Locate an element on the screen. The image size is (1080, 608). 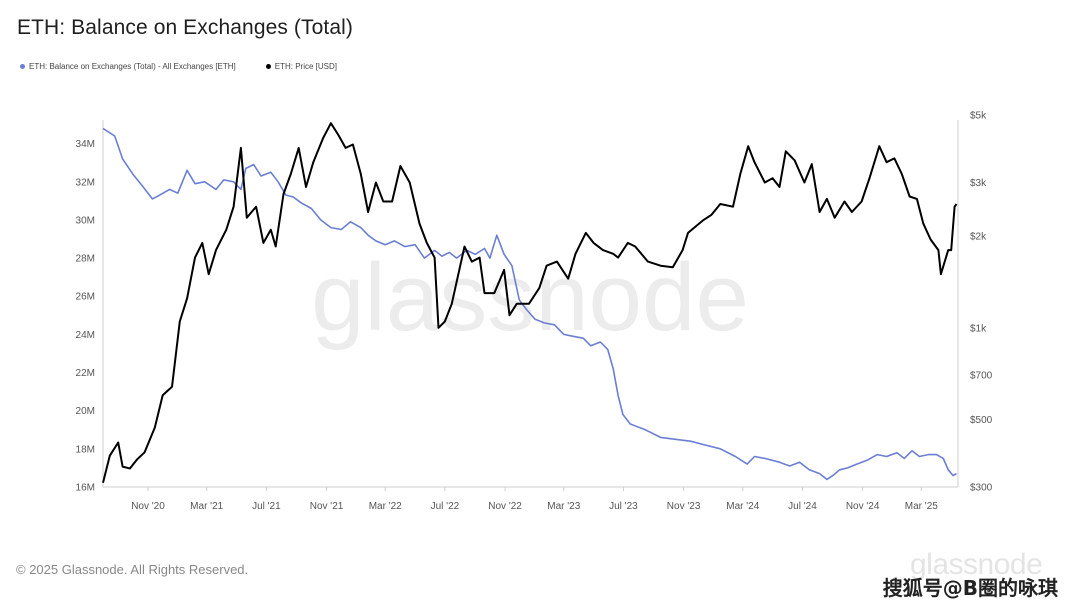
source-watermark: 搜狐号@B圈的咏琪 is located at coordinates (970, 588).